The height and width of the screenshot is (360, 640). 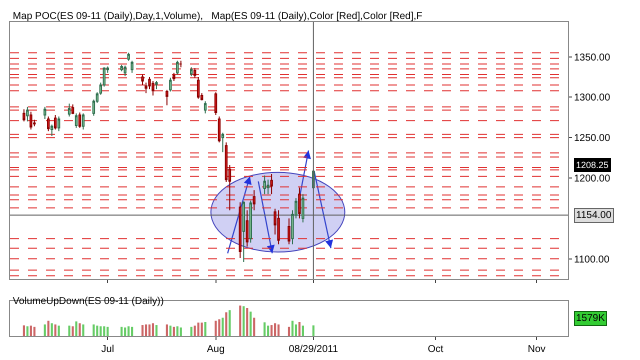 What do you see at coordinates (594, 215) in the screenshot?
I see `ref-line-label: 1154.00` at bounding box center [594, 215].